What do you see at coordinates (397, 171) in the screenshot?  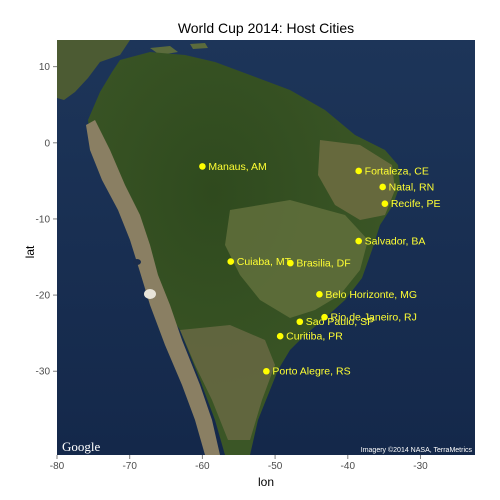 I see `city-label: Fortaleza, CE` at bounding box center [397, 171].